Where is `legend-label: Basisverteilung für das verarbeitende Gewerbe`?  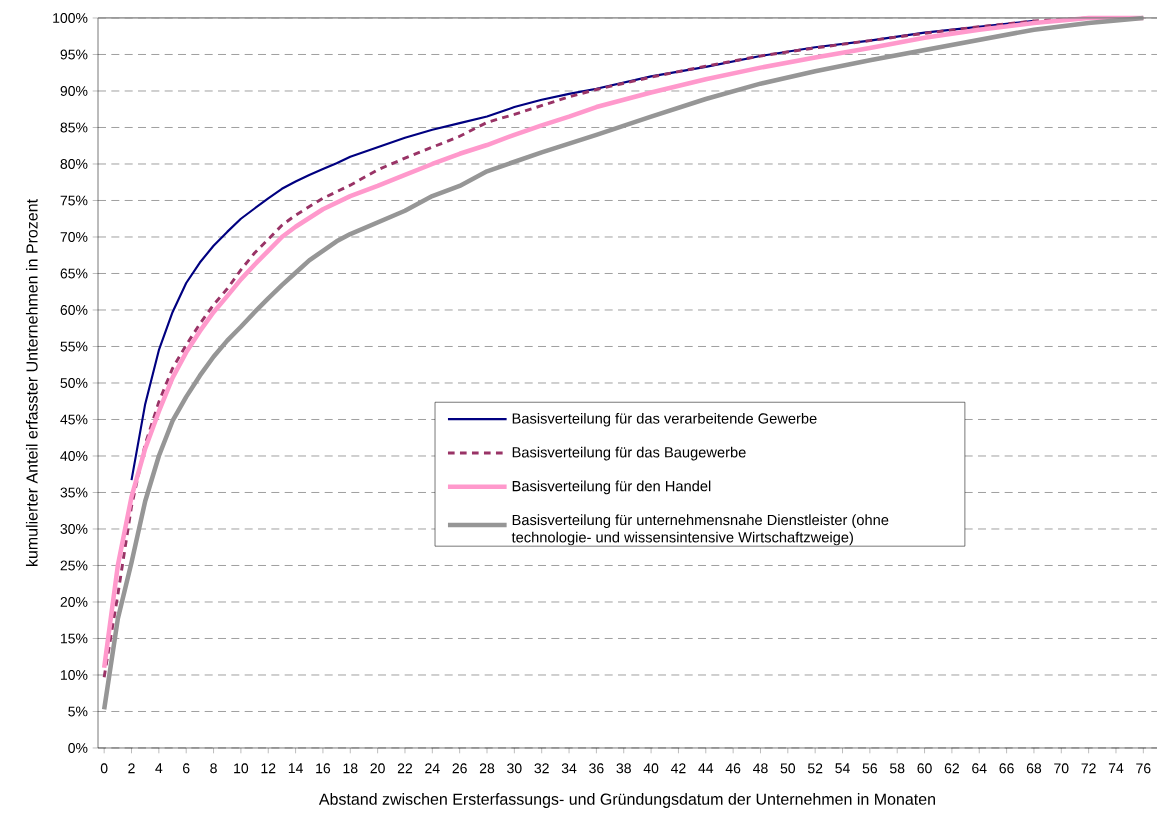 legend-label: Basisverteilung für das verarbeitende Gewerbe is located at coordinates (664, 419).